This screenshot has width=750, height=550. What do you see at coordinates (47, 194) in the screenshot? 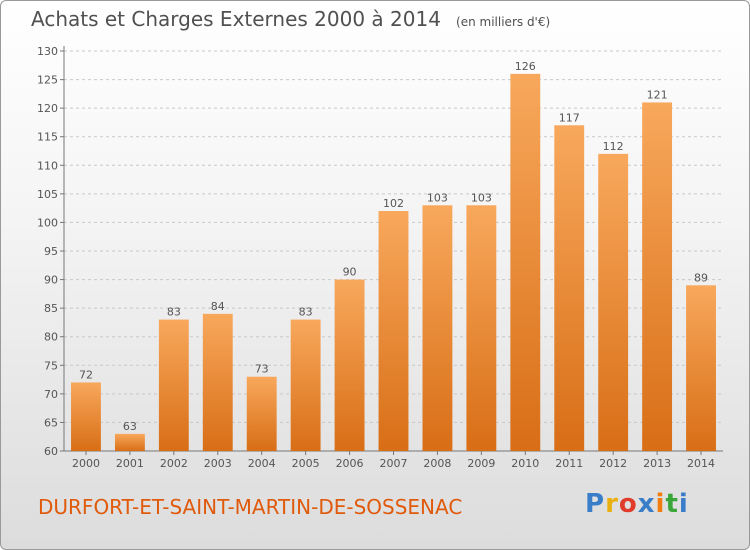
I see `y-tick-label: 105` at bounding box center [47, 194].